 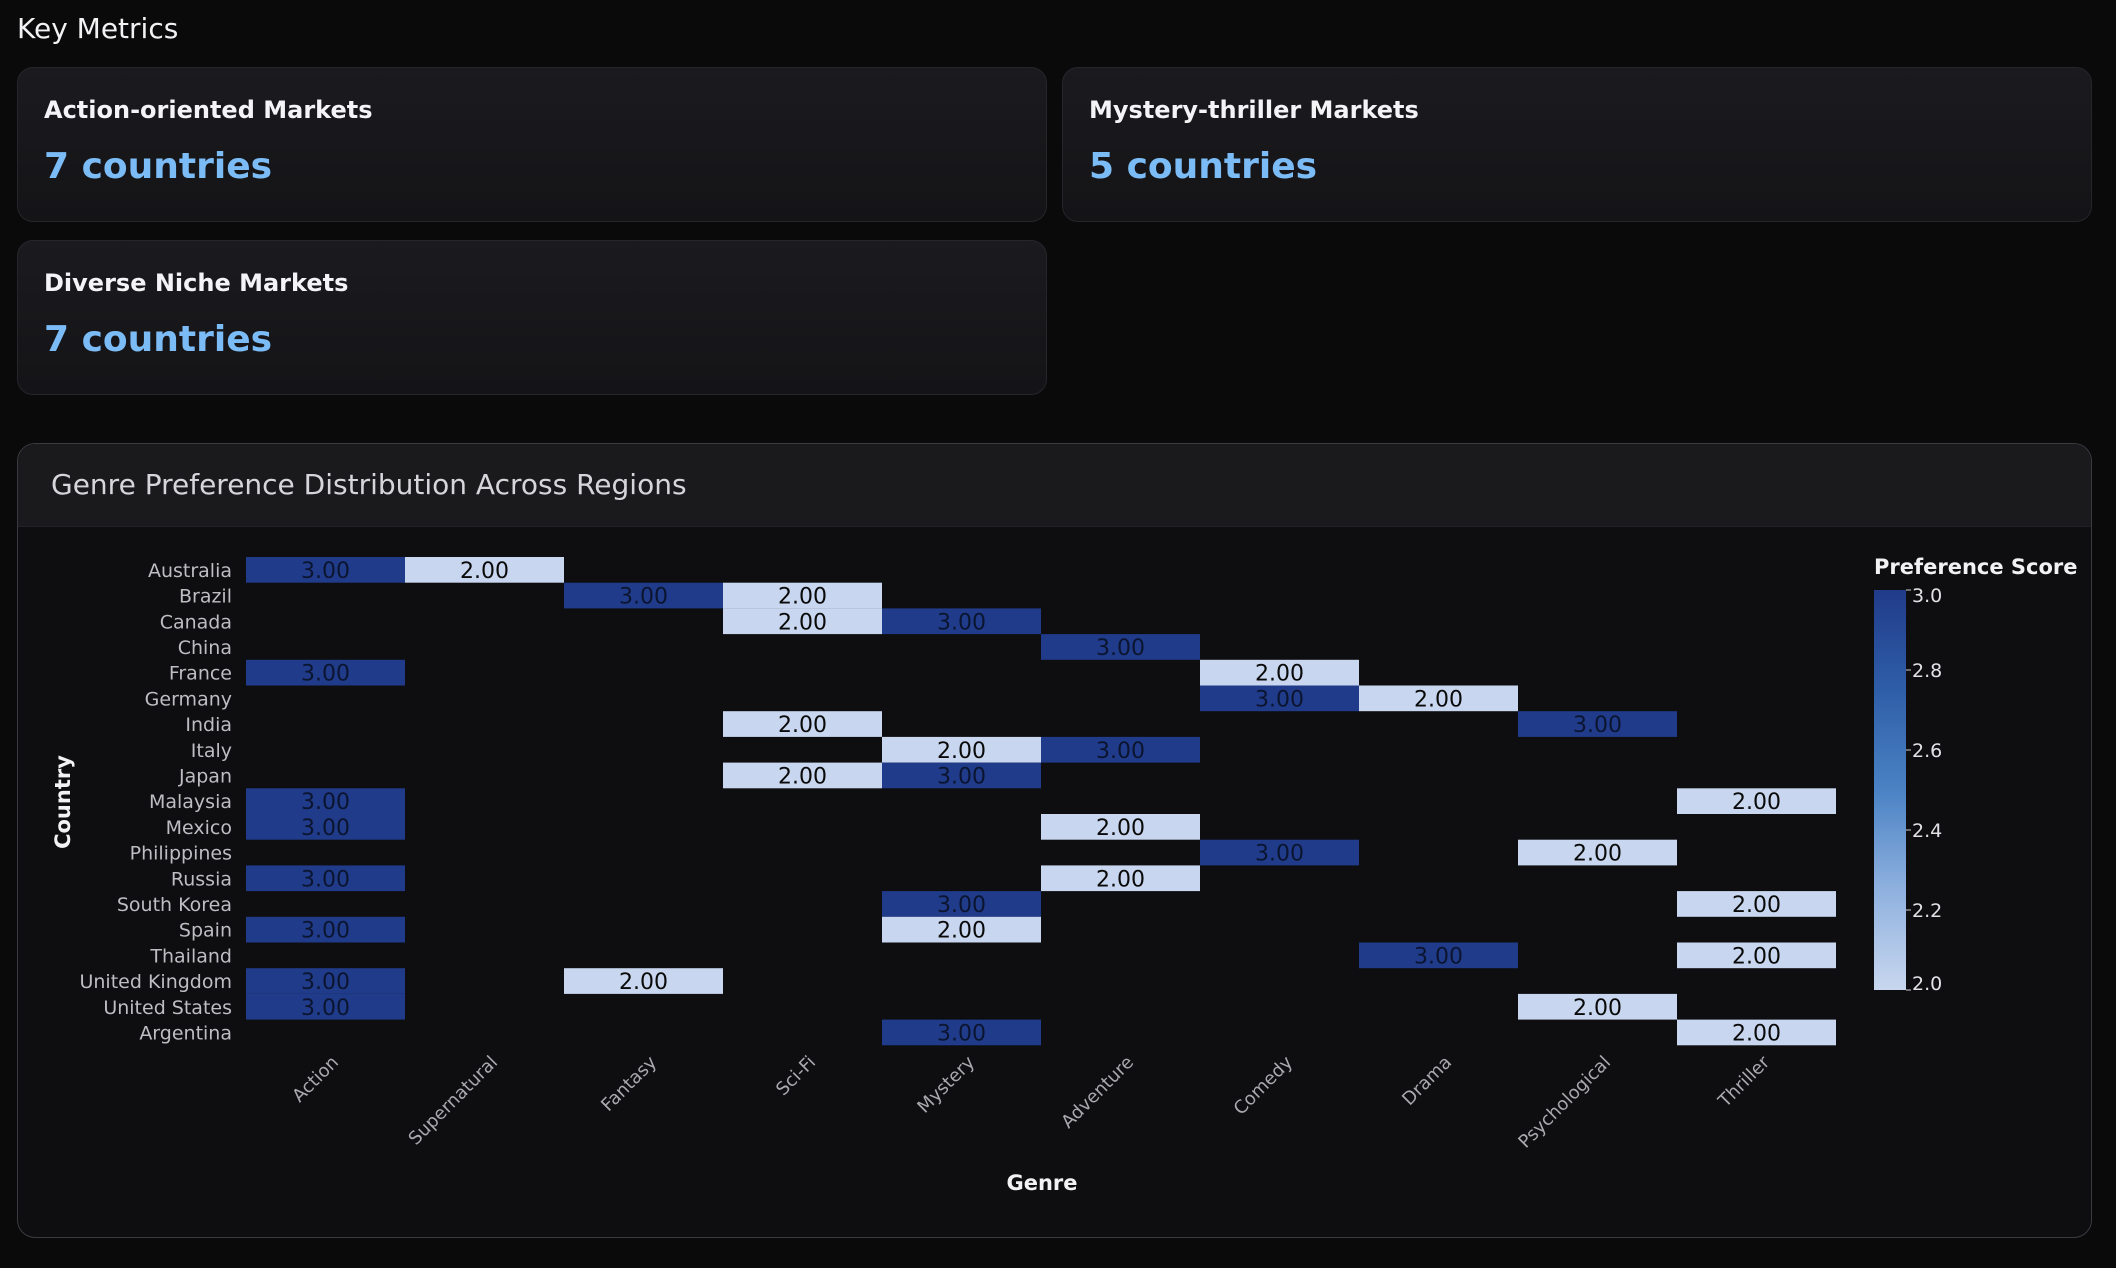 I want to click on y-tick-label: Australia, so click(x=190, y=571).